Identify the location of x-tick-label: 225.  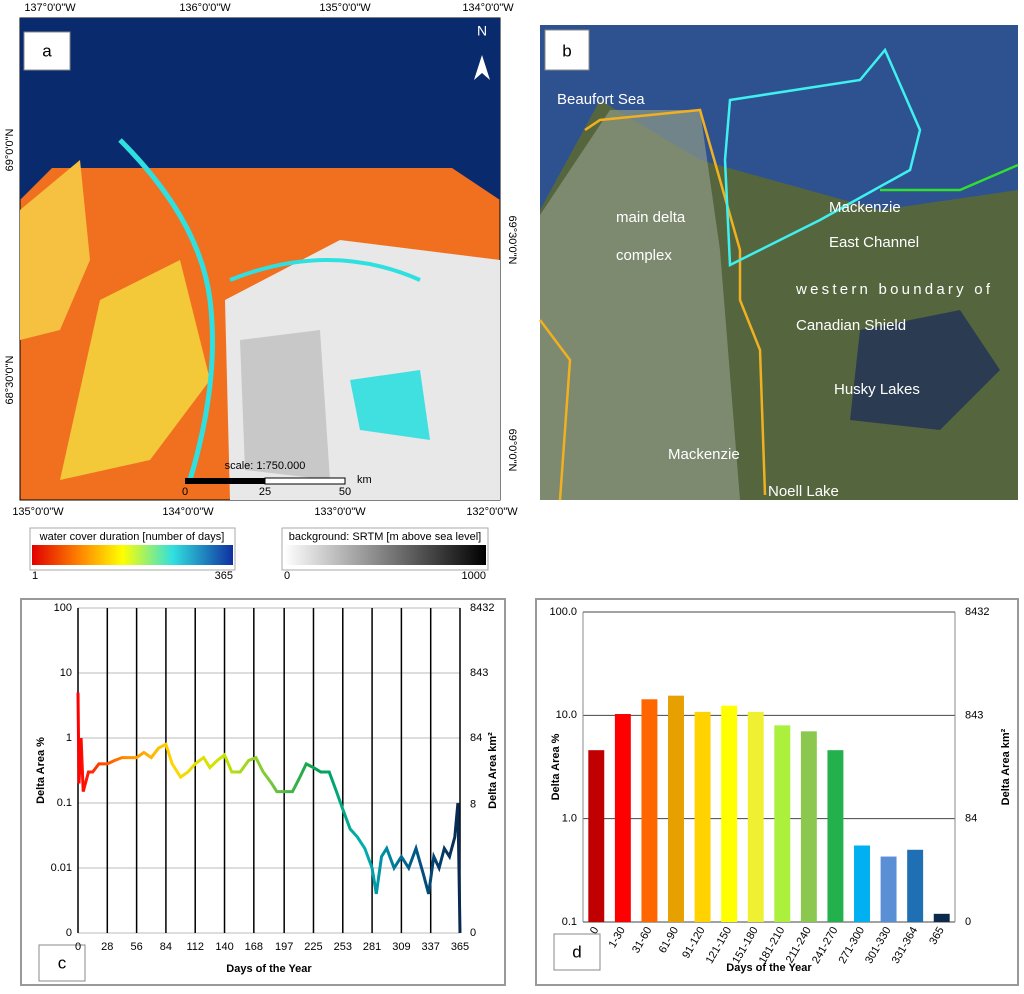
(313, 947).